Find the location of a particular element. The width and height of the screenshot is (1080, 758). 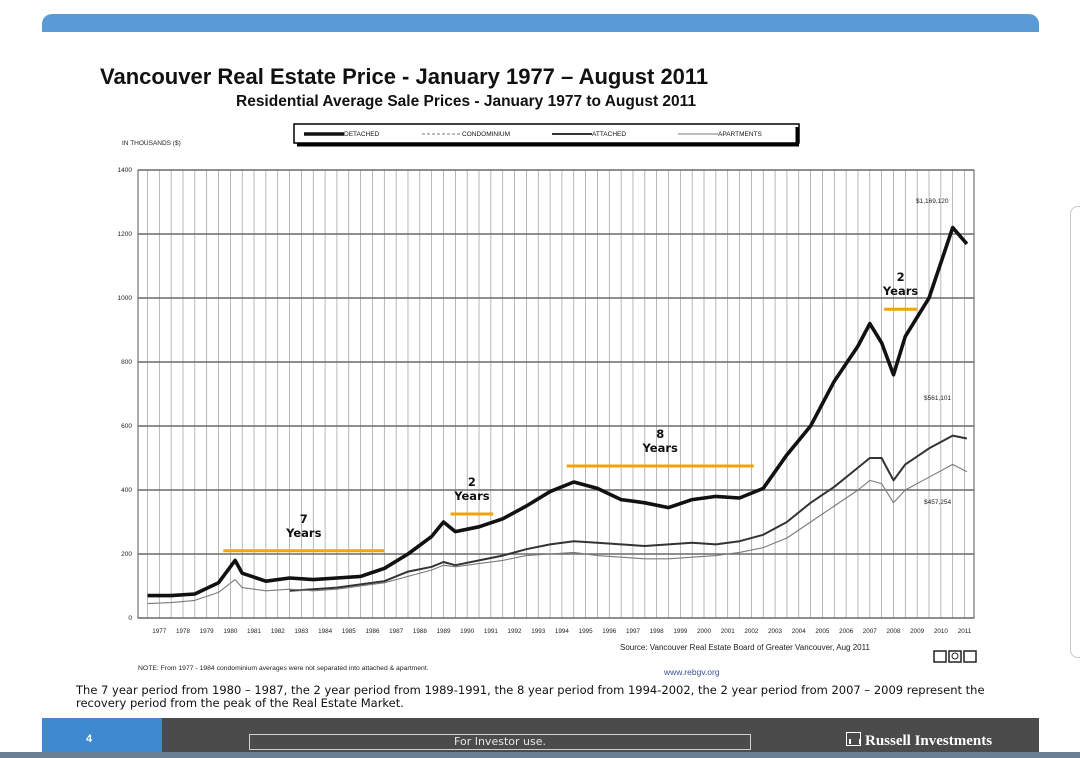

y-tick-label: 200 is located at coordinates (126, 554).